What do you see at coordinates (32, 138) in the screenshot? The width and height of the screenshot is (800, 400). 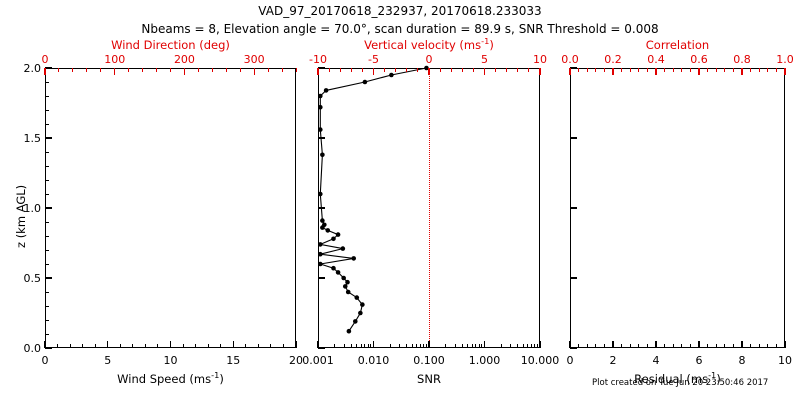 I see `y-tick-label: 1.5` at bounding box center [32, 138].